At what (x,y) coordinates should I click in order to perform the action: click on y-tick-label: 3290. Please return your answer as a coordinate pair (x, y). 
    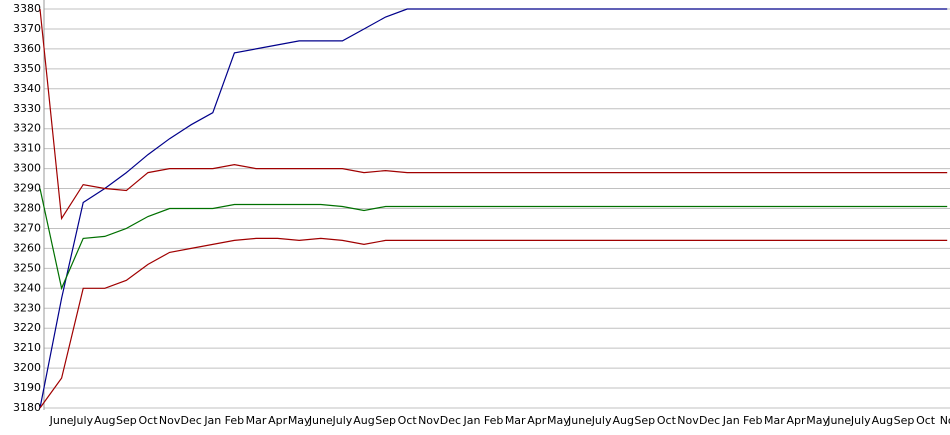
    Looking at the image, I should click on (27, 188).